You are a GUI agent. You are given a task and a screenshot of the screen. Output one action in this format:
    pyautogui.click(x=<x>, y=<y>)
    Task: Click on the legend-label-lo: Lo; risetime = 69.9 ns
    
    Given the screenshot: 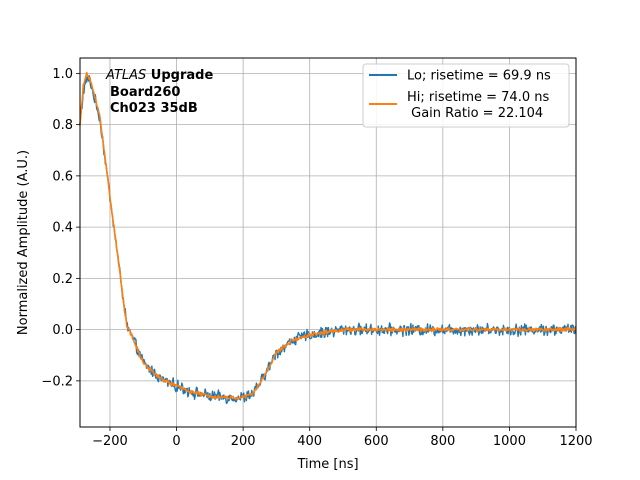 What is the action you would take?
    pyautogui.click(x=479, y=76)
    